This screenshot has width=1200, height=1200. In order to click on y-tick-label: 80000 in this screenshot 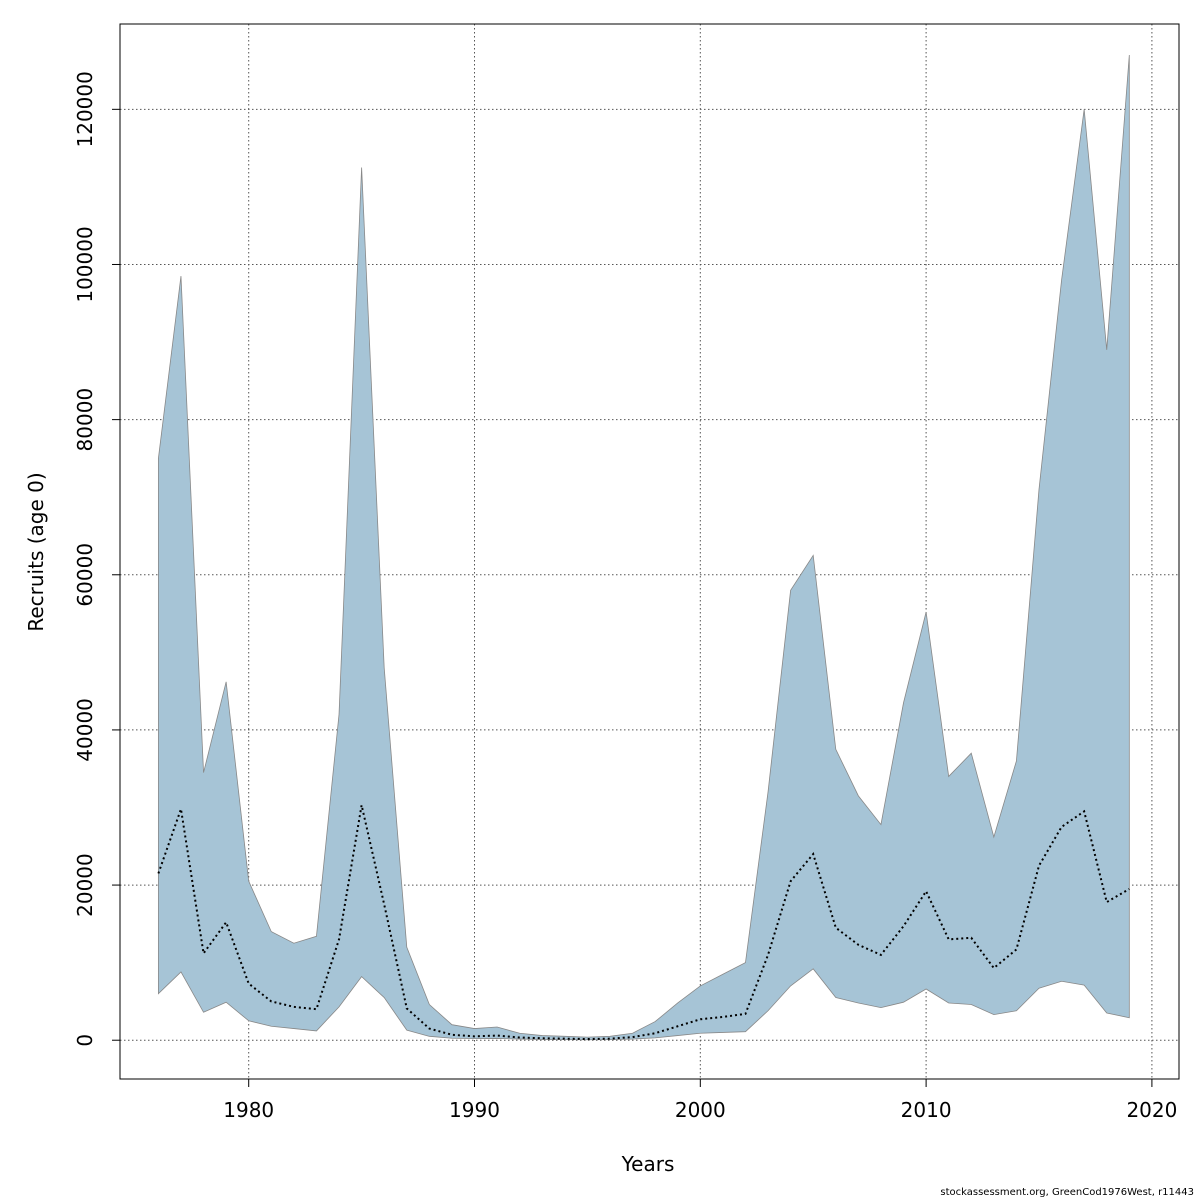, I will do `click(85, 420)`.